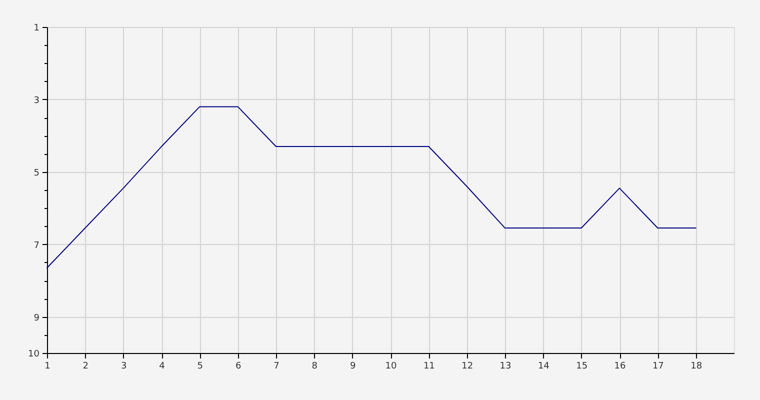 This screenshot has height=400, width=760. I want to click on y-tick-label: 9, so click(37, 318).